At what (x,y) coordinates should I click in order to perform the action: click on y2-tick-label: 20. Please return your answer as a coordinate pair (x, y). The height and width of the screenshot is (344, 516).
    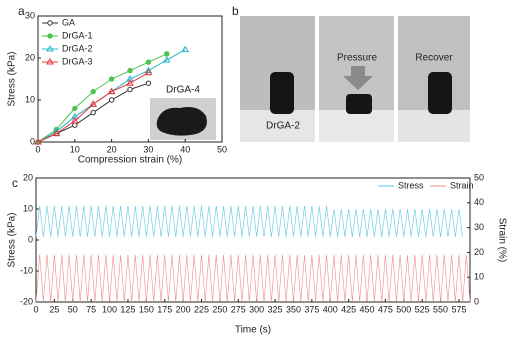
    Looking at the image, I should click on (479, 252).